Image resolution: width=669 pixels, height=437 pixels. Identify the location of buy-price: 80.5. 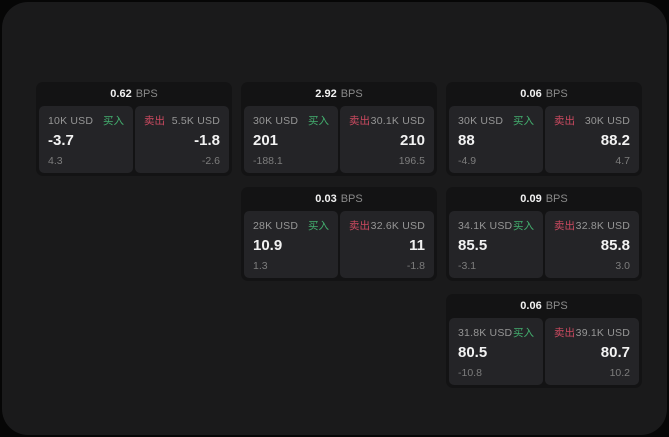
(473, 353).